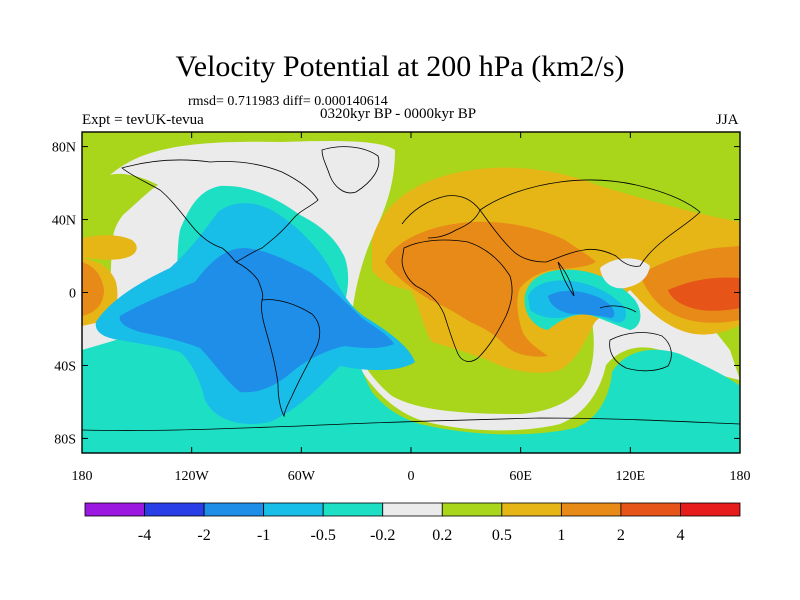 The width and height of the screenshot is (800, 600). What do you see at coordinates (64, 148) in the screenshot?
I see `lat-tick-label: 80N` at bounding box center [64, 148].